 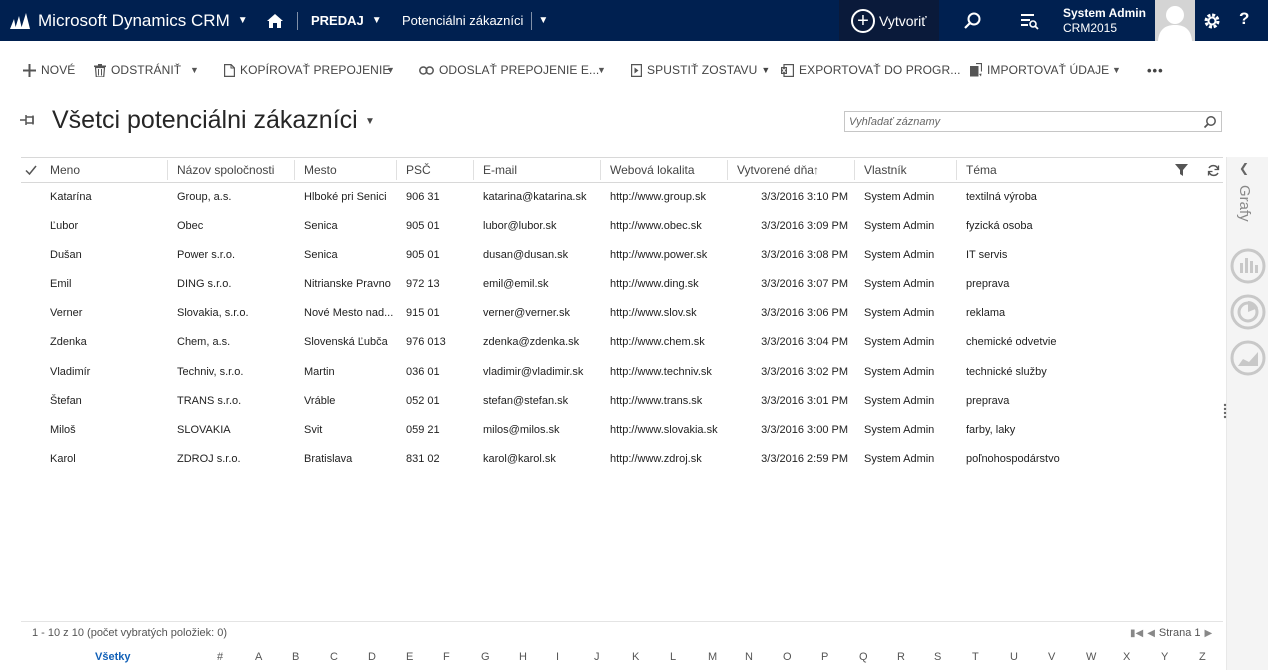 What do you see at coordinates (64, 226) in the screenshot?
I see `cell-name: Ľubor` at bounding box center [64, 226].